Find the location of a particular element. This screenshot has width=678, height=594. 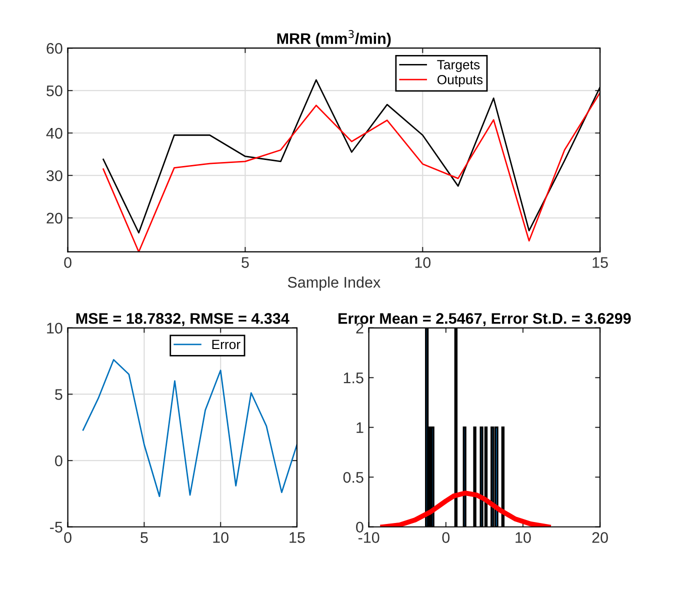

legend-label: Error is located at coordinates (226, 345).